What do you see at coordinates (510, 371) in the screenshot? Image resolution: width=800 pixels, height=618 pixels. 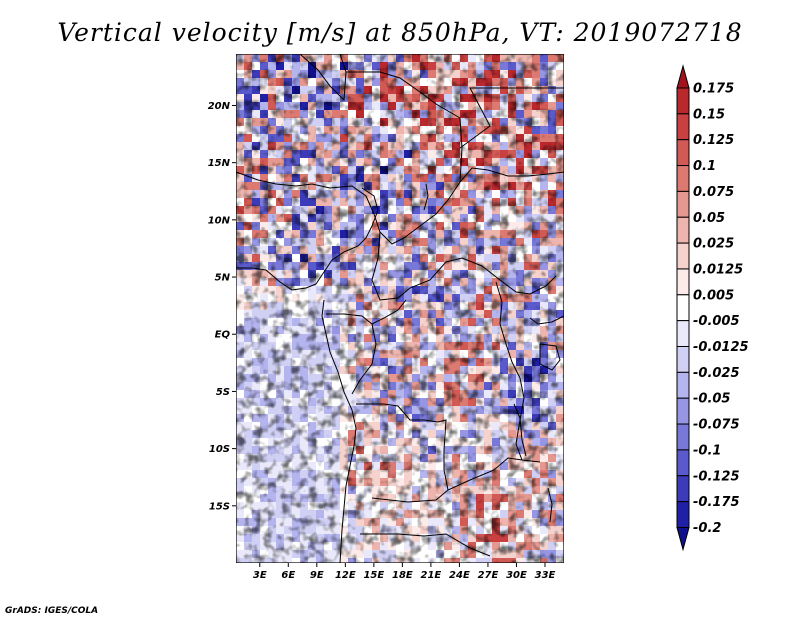 I see `border-drc-east` at bounding box center [510, 371].